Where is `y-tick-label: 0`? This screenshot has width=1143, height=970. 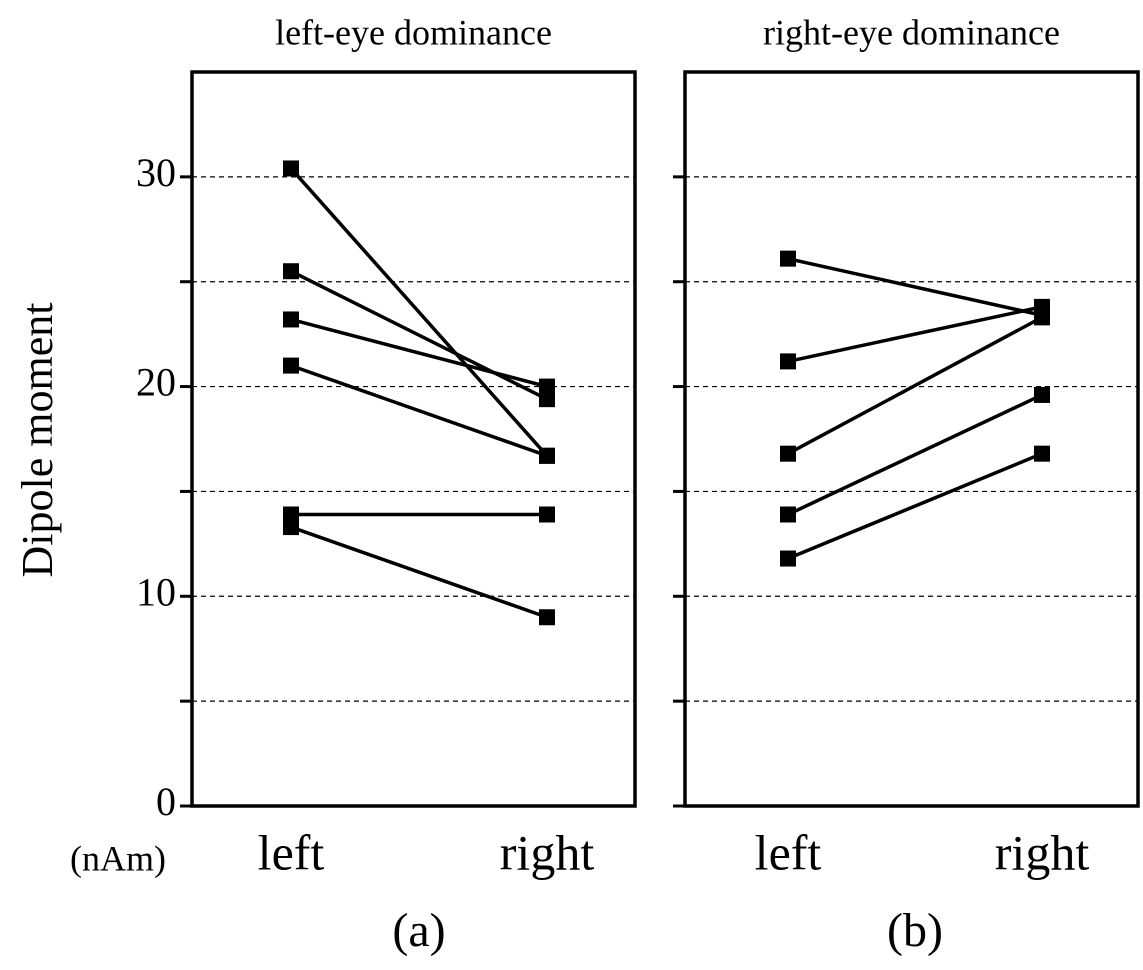 y-tick-label: 0 is located at coordinates (166, 801).